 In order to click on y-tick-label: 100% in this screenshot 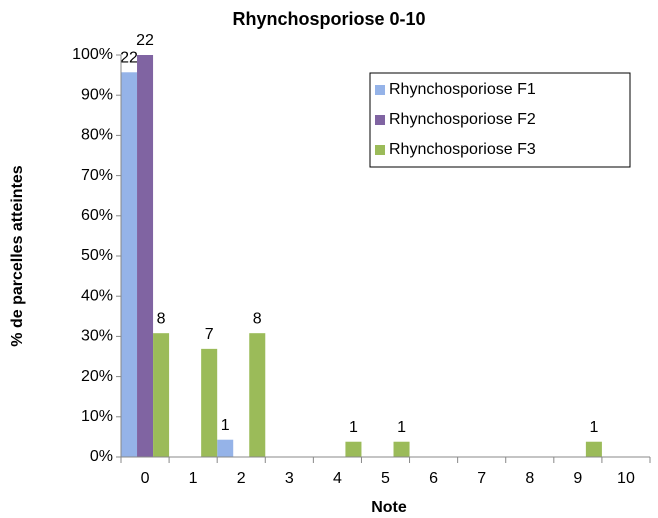, I will do `click(92, 54)`.